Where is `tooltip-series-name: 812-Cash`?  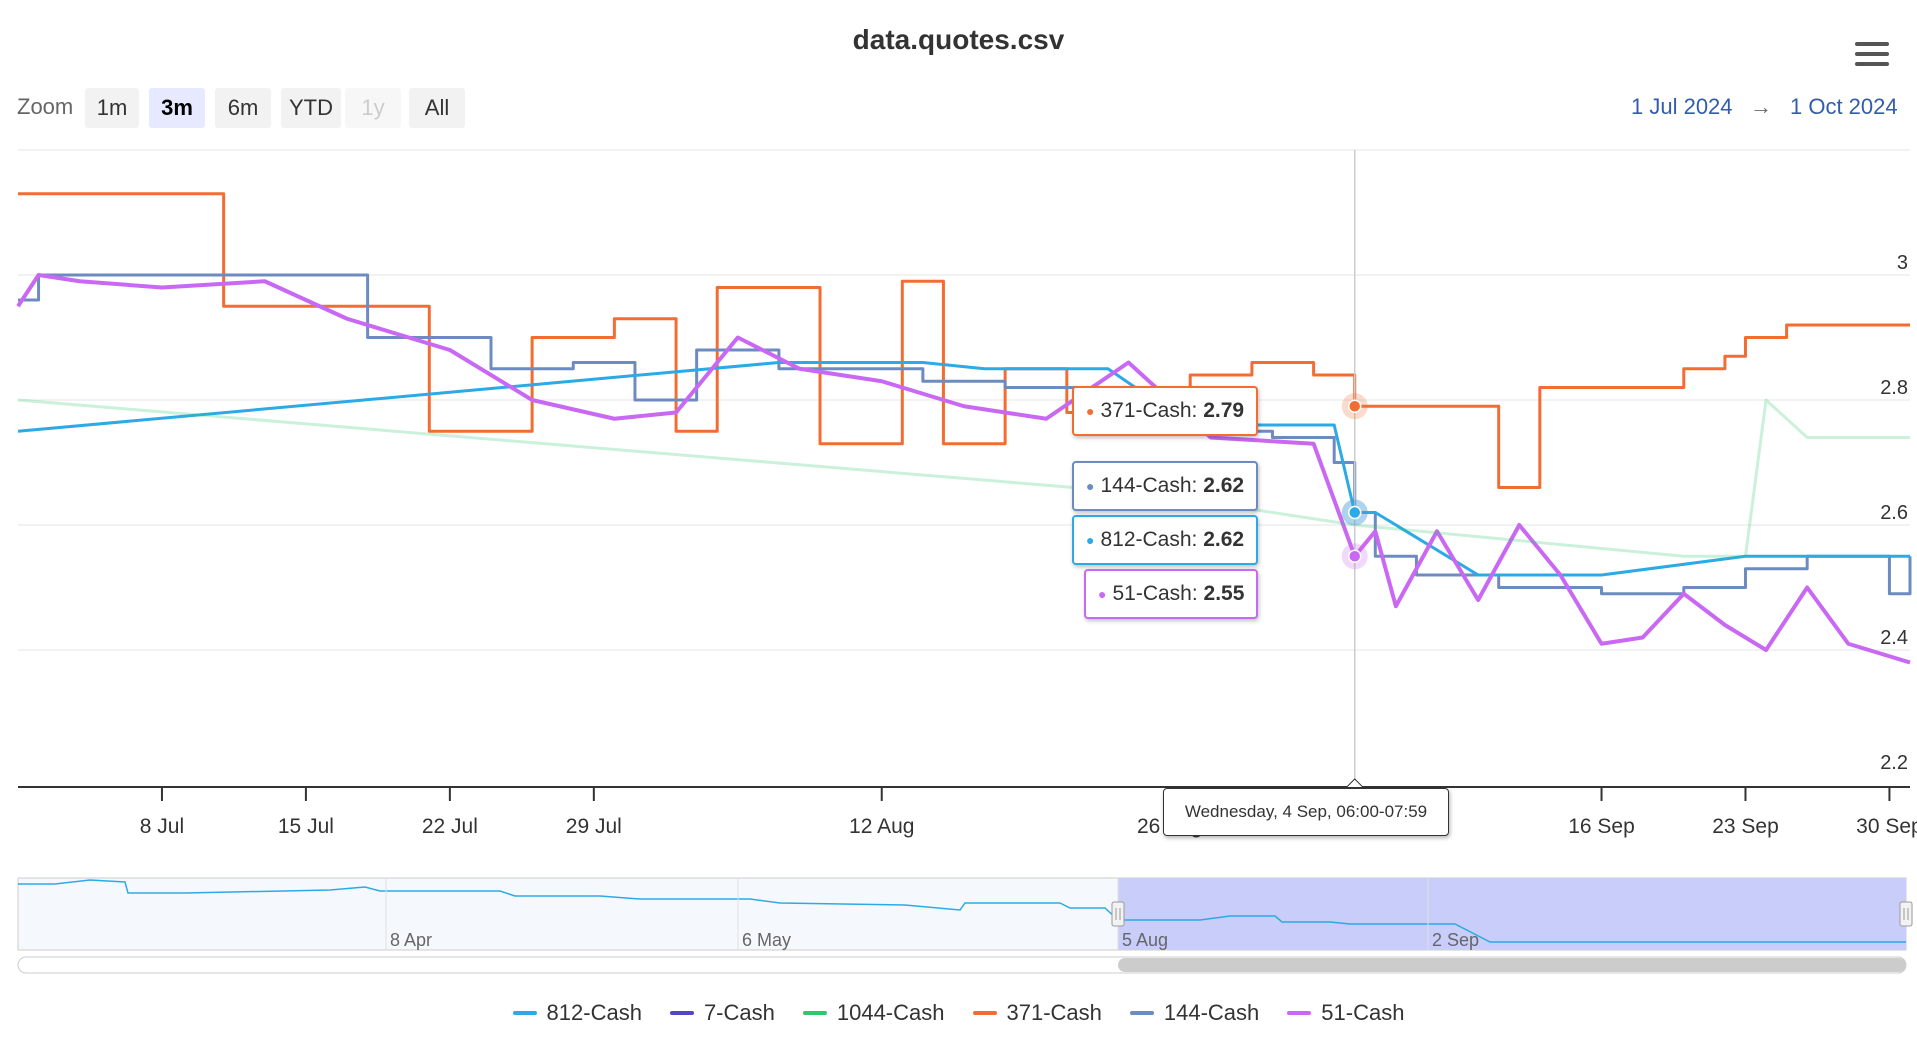
tooltip-series-name: 812-Cash is located at coordinates (1146, 539).